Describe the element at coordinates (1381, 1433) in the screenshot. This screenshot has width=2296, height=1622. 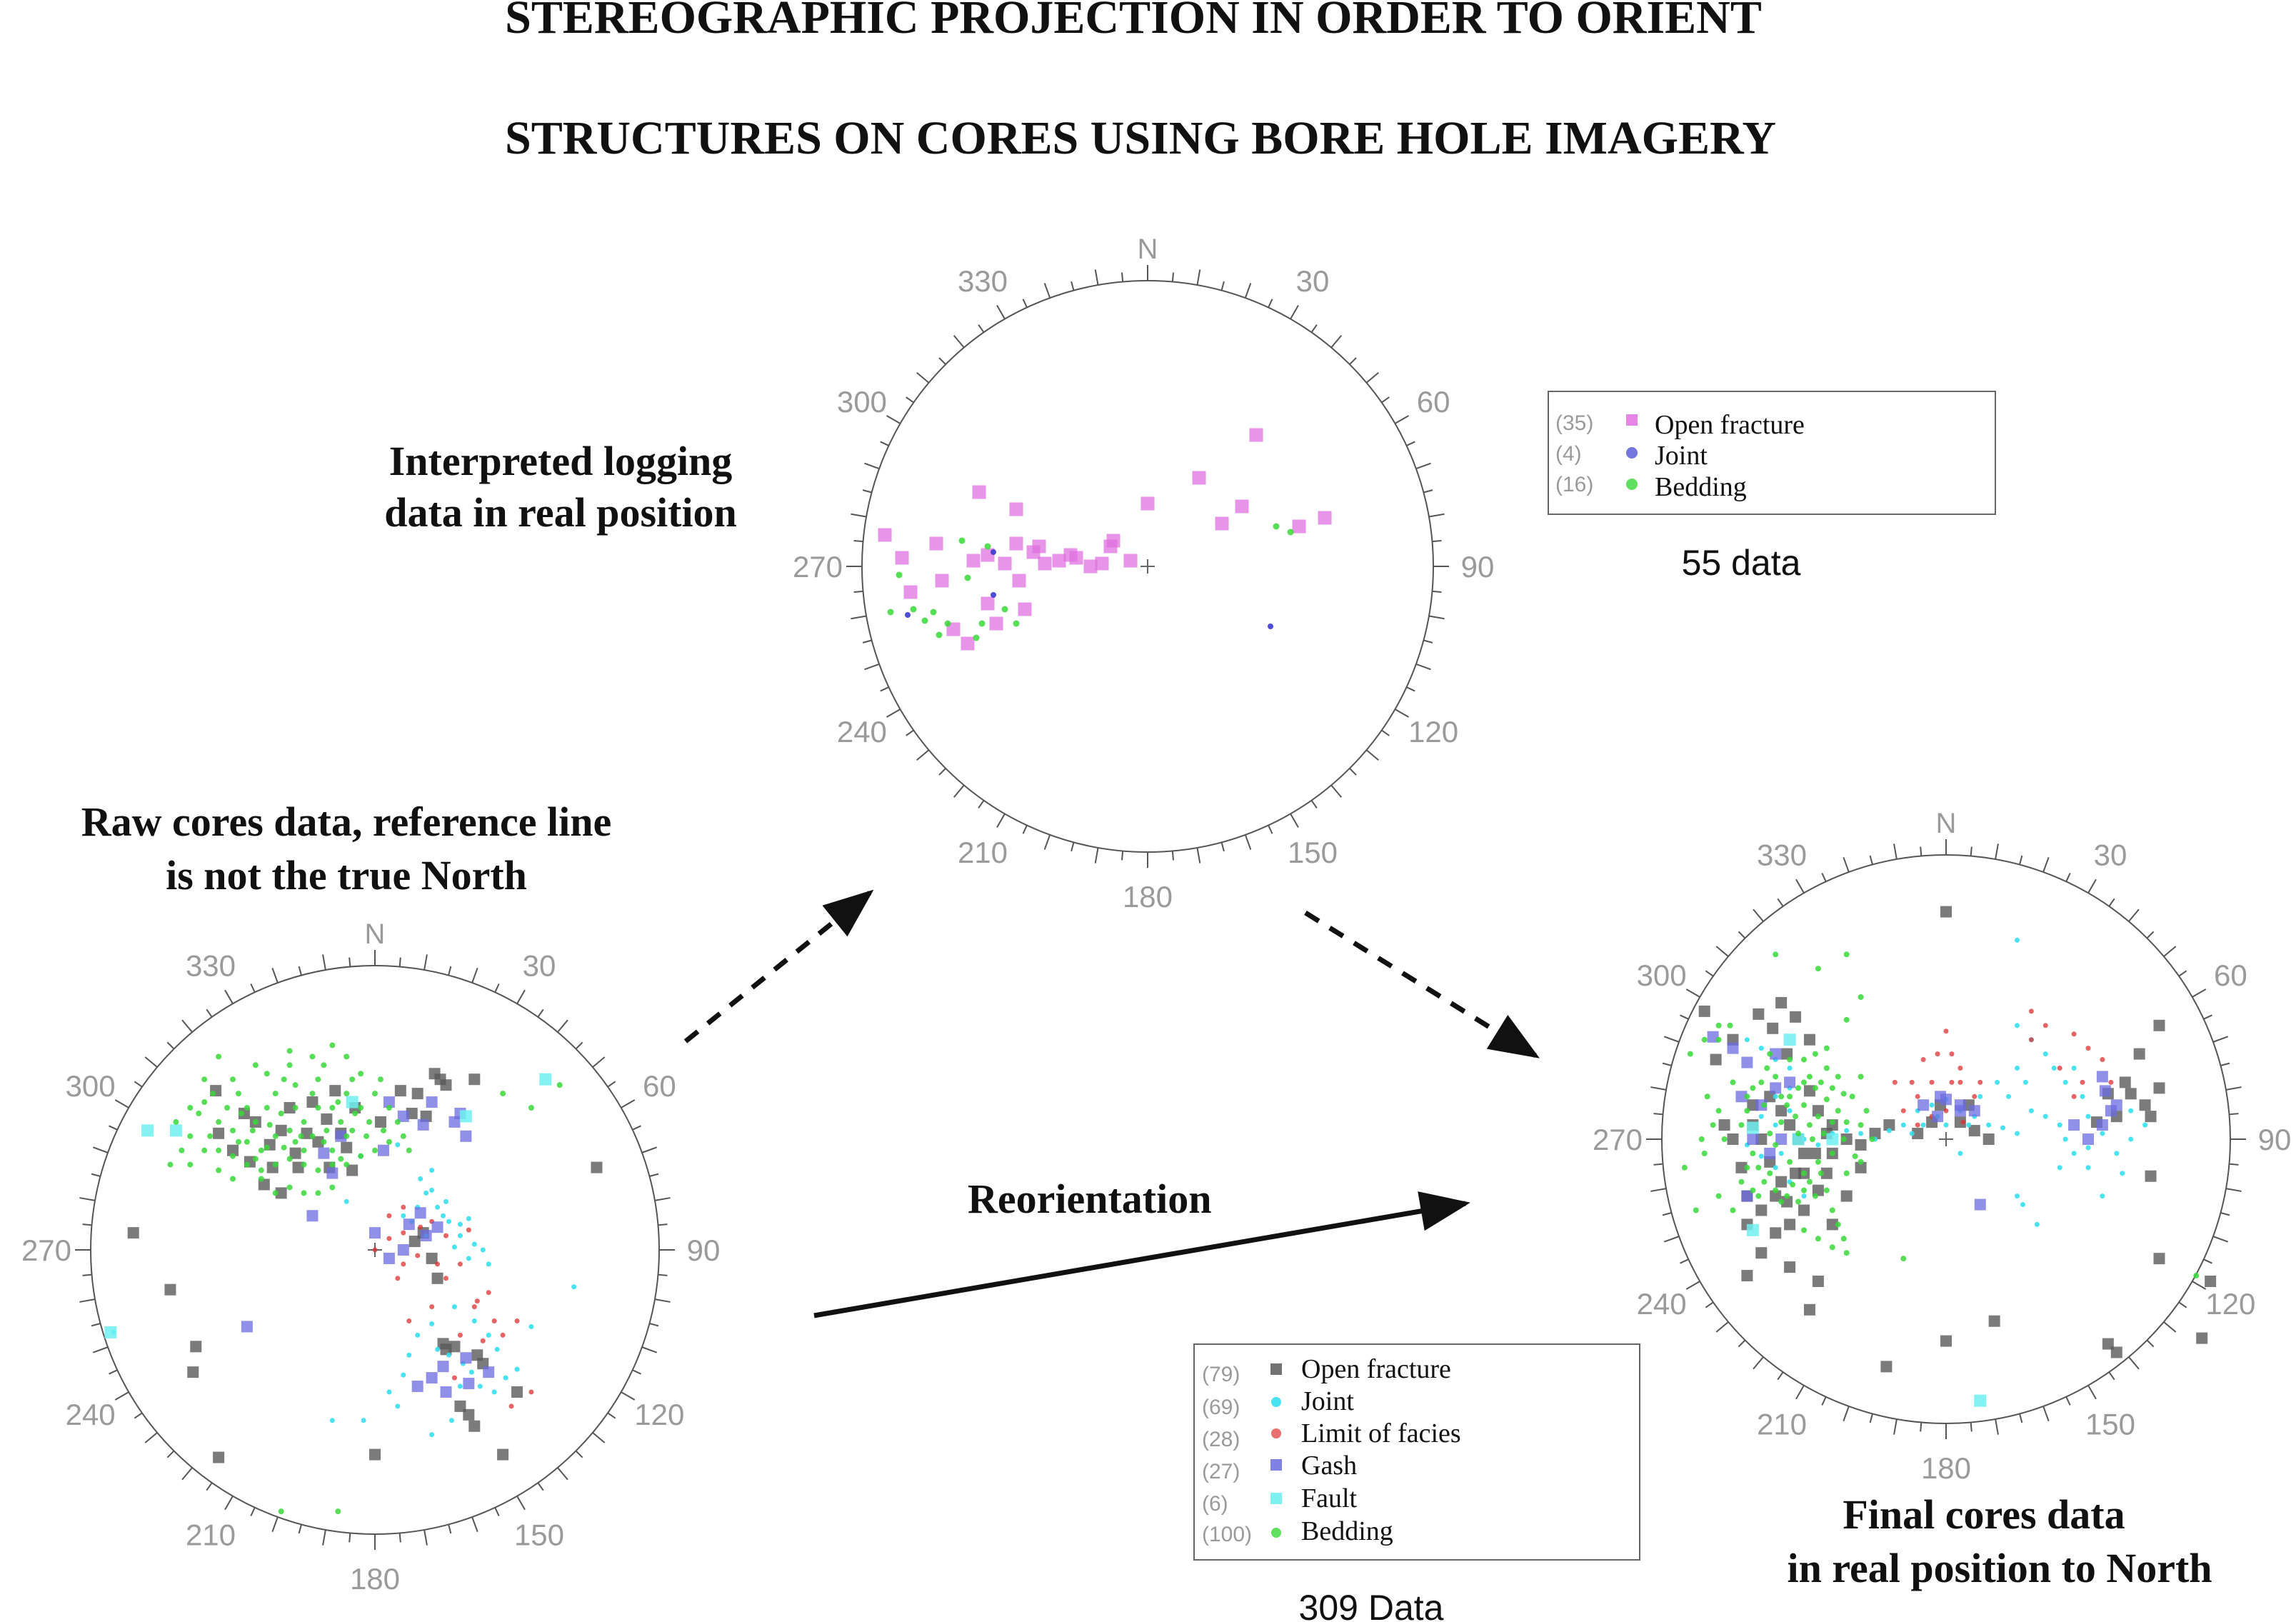
I see `legend-cores-label: Limit of facies` at that location.